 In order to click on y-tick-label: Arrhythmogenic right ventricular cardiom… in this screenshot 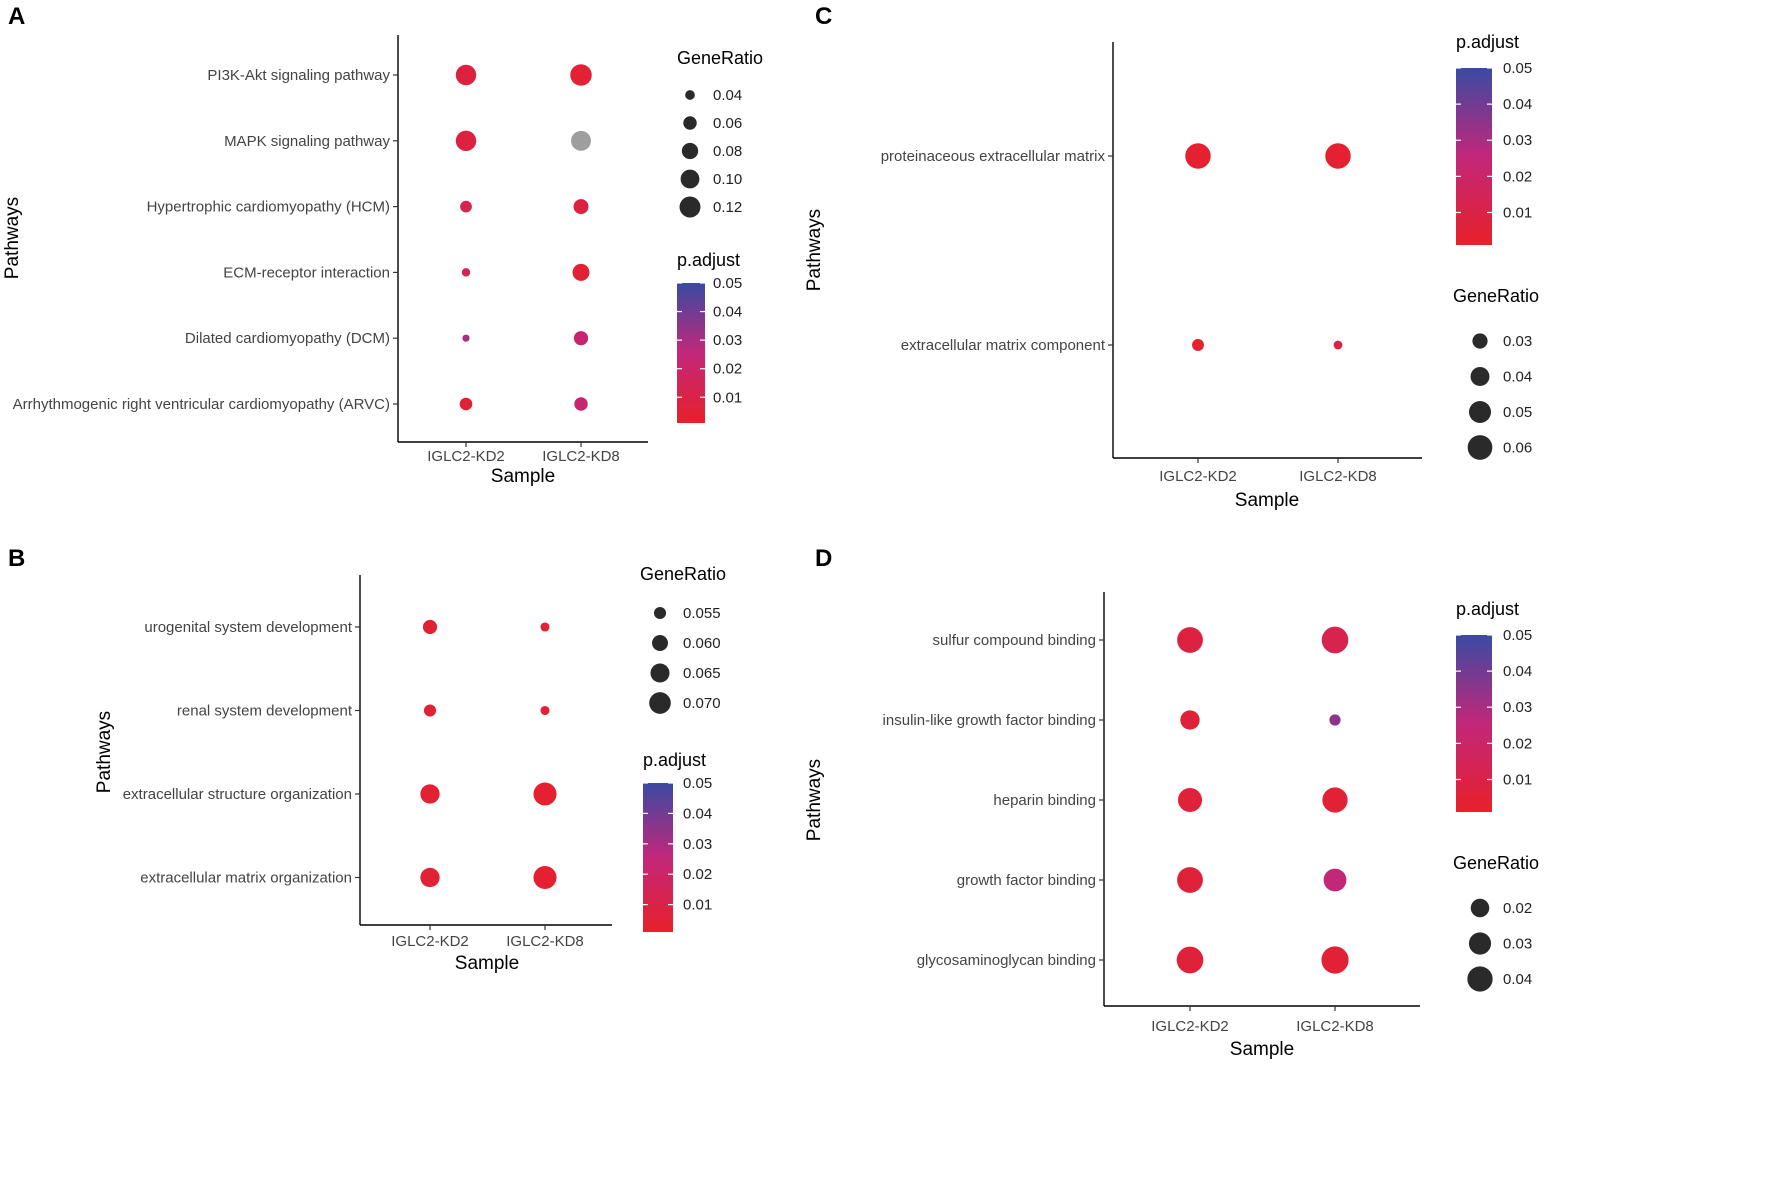, I will do `click(201, 404)`.